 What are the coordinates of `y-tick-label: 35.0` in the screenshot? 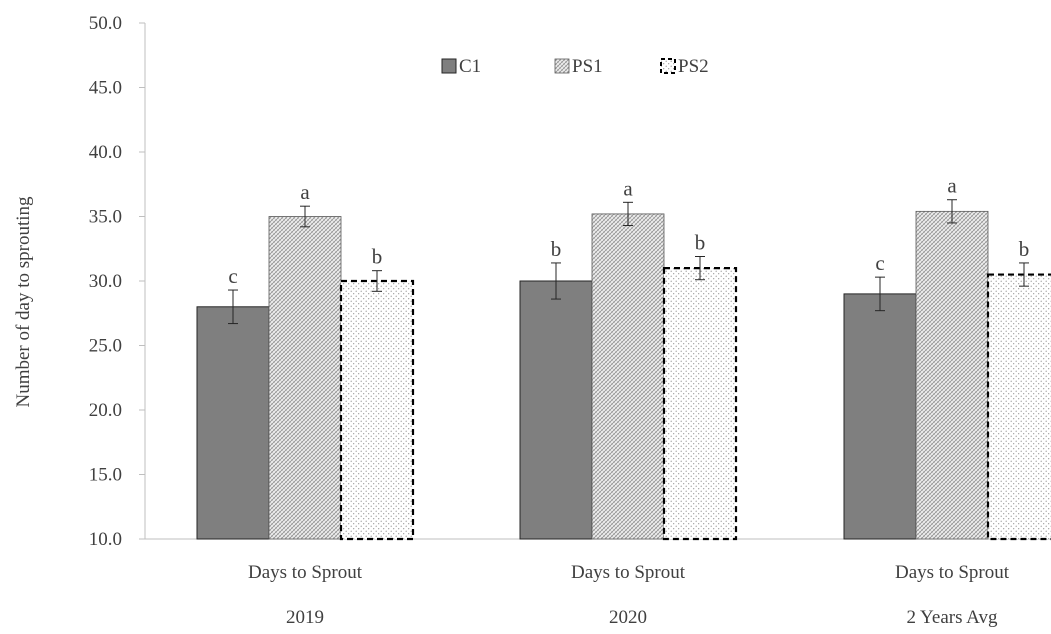 It's located at (105, 217).